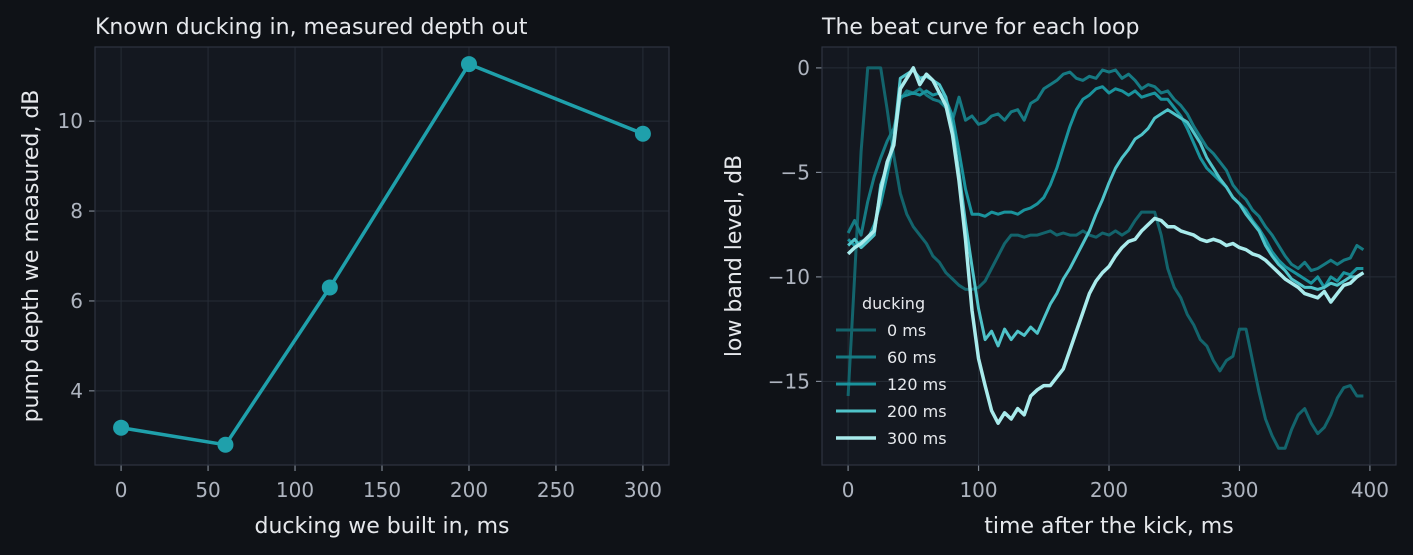 Image resolution: width=1413 pixels, height=555 pixels. What do you see at coordinates (382, 526) in the screenshot?
I see `left-x-axis-label: ducking we built in, ms` at bounding box center [382, 526].